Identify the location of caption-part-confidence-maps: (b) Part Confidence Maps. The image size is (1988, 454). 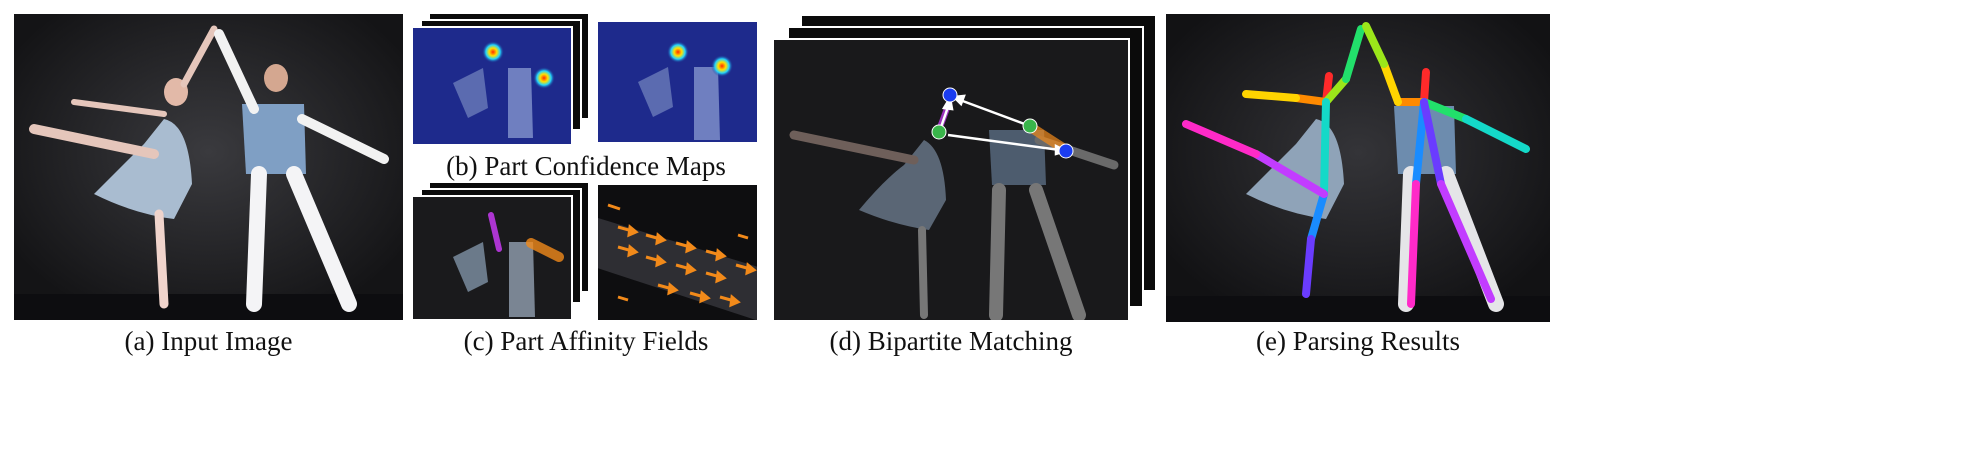
(586, 166).